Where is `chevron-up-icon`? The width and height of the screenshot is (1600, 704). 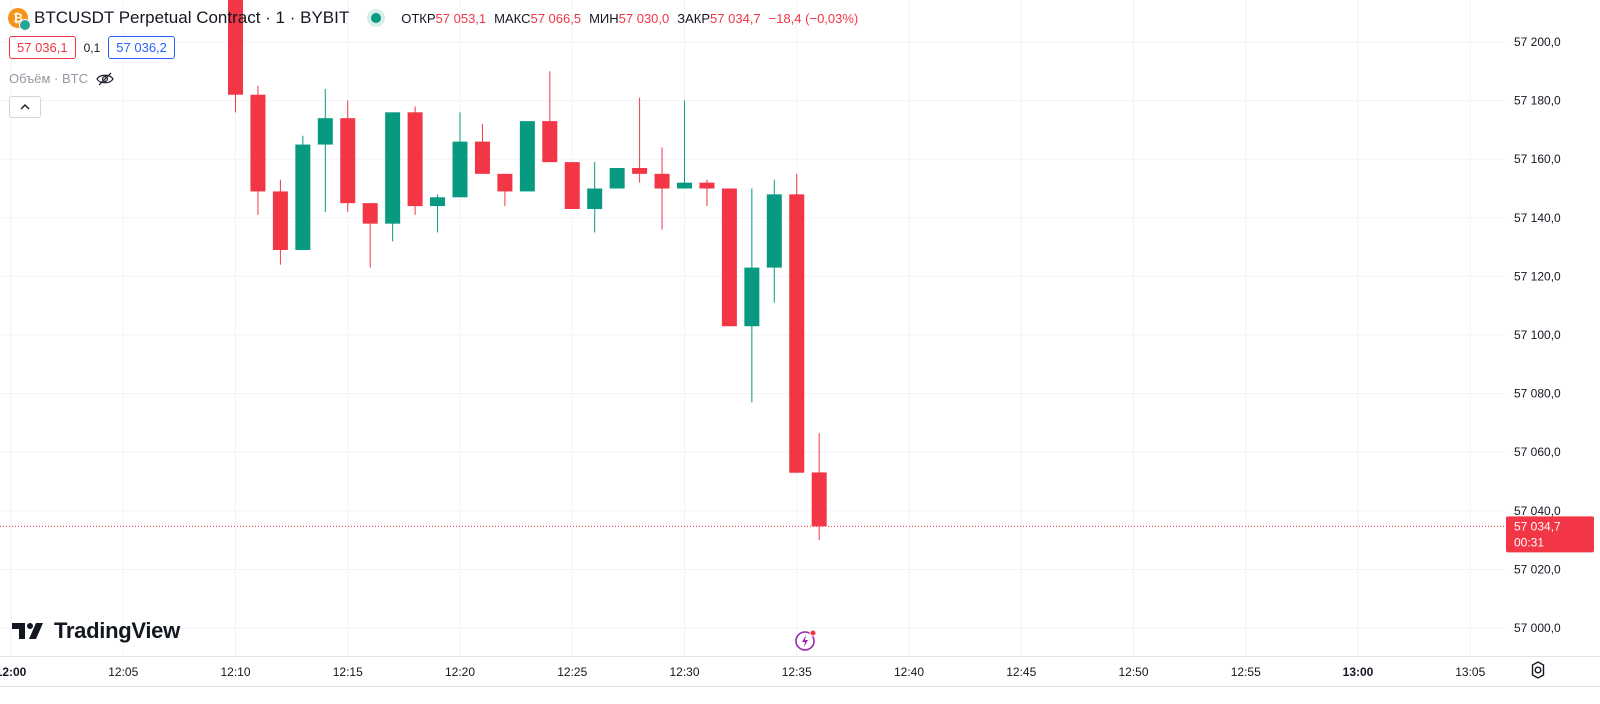 chevron-up-icon is located at coordinates (25, 107).